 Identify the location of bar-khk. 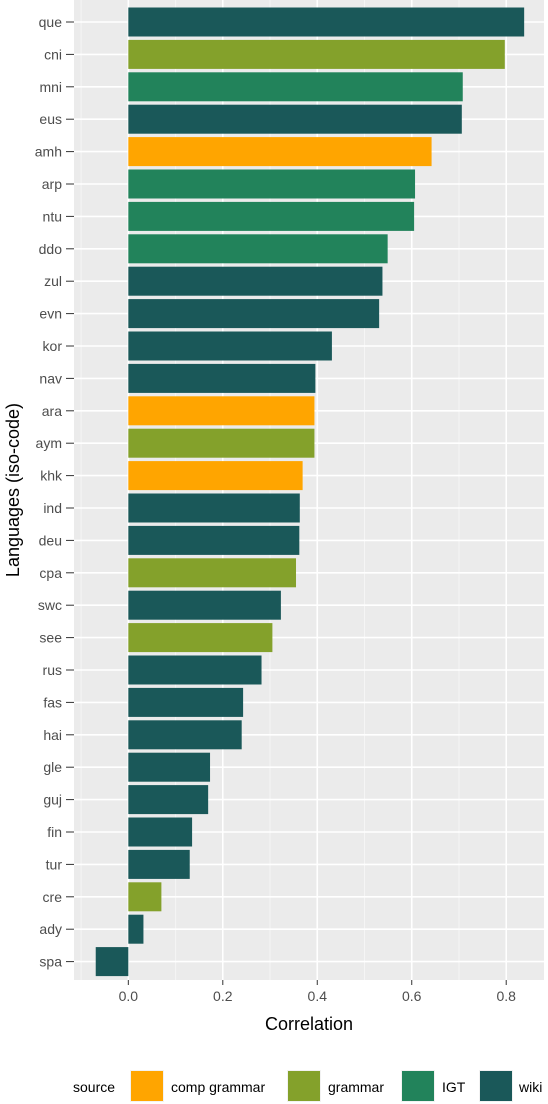
(215, 476).